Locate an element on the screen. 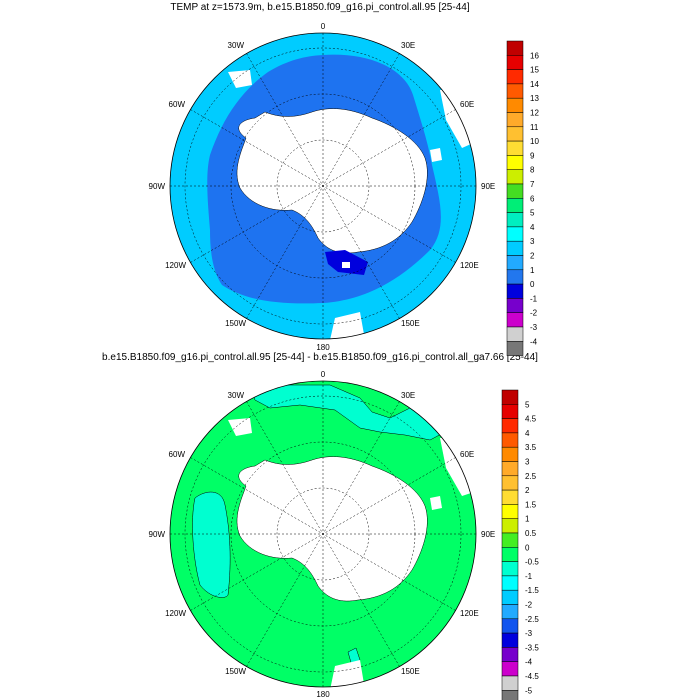 This screenshot has height=700, width=700. map2-label-60e: 60E is located at coordinates (467, 454).